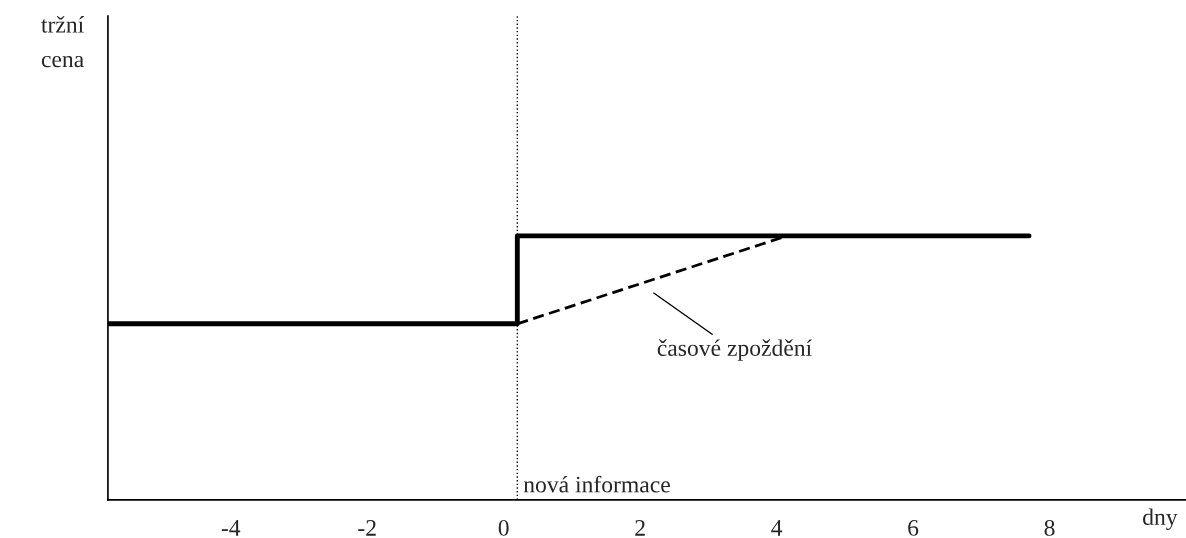  I want to click on x-tick-label: -2, so click(367, 528).